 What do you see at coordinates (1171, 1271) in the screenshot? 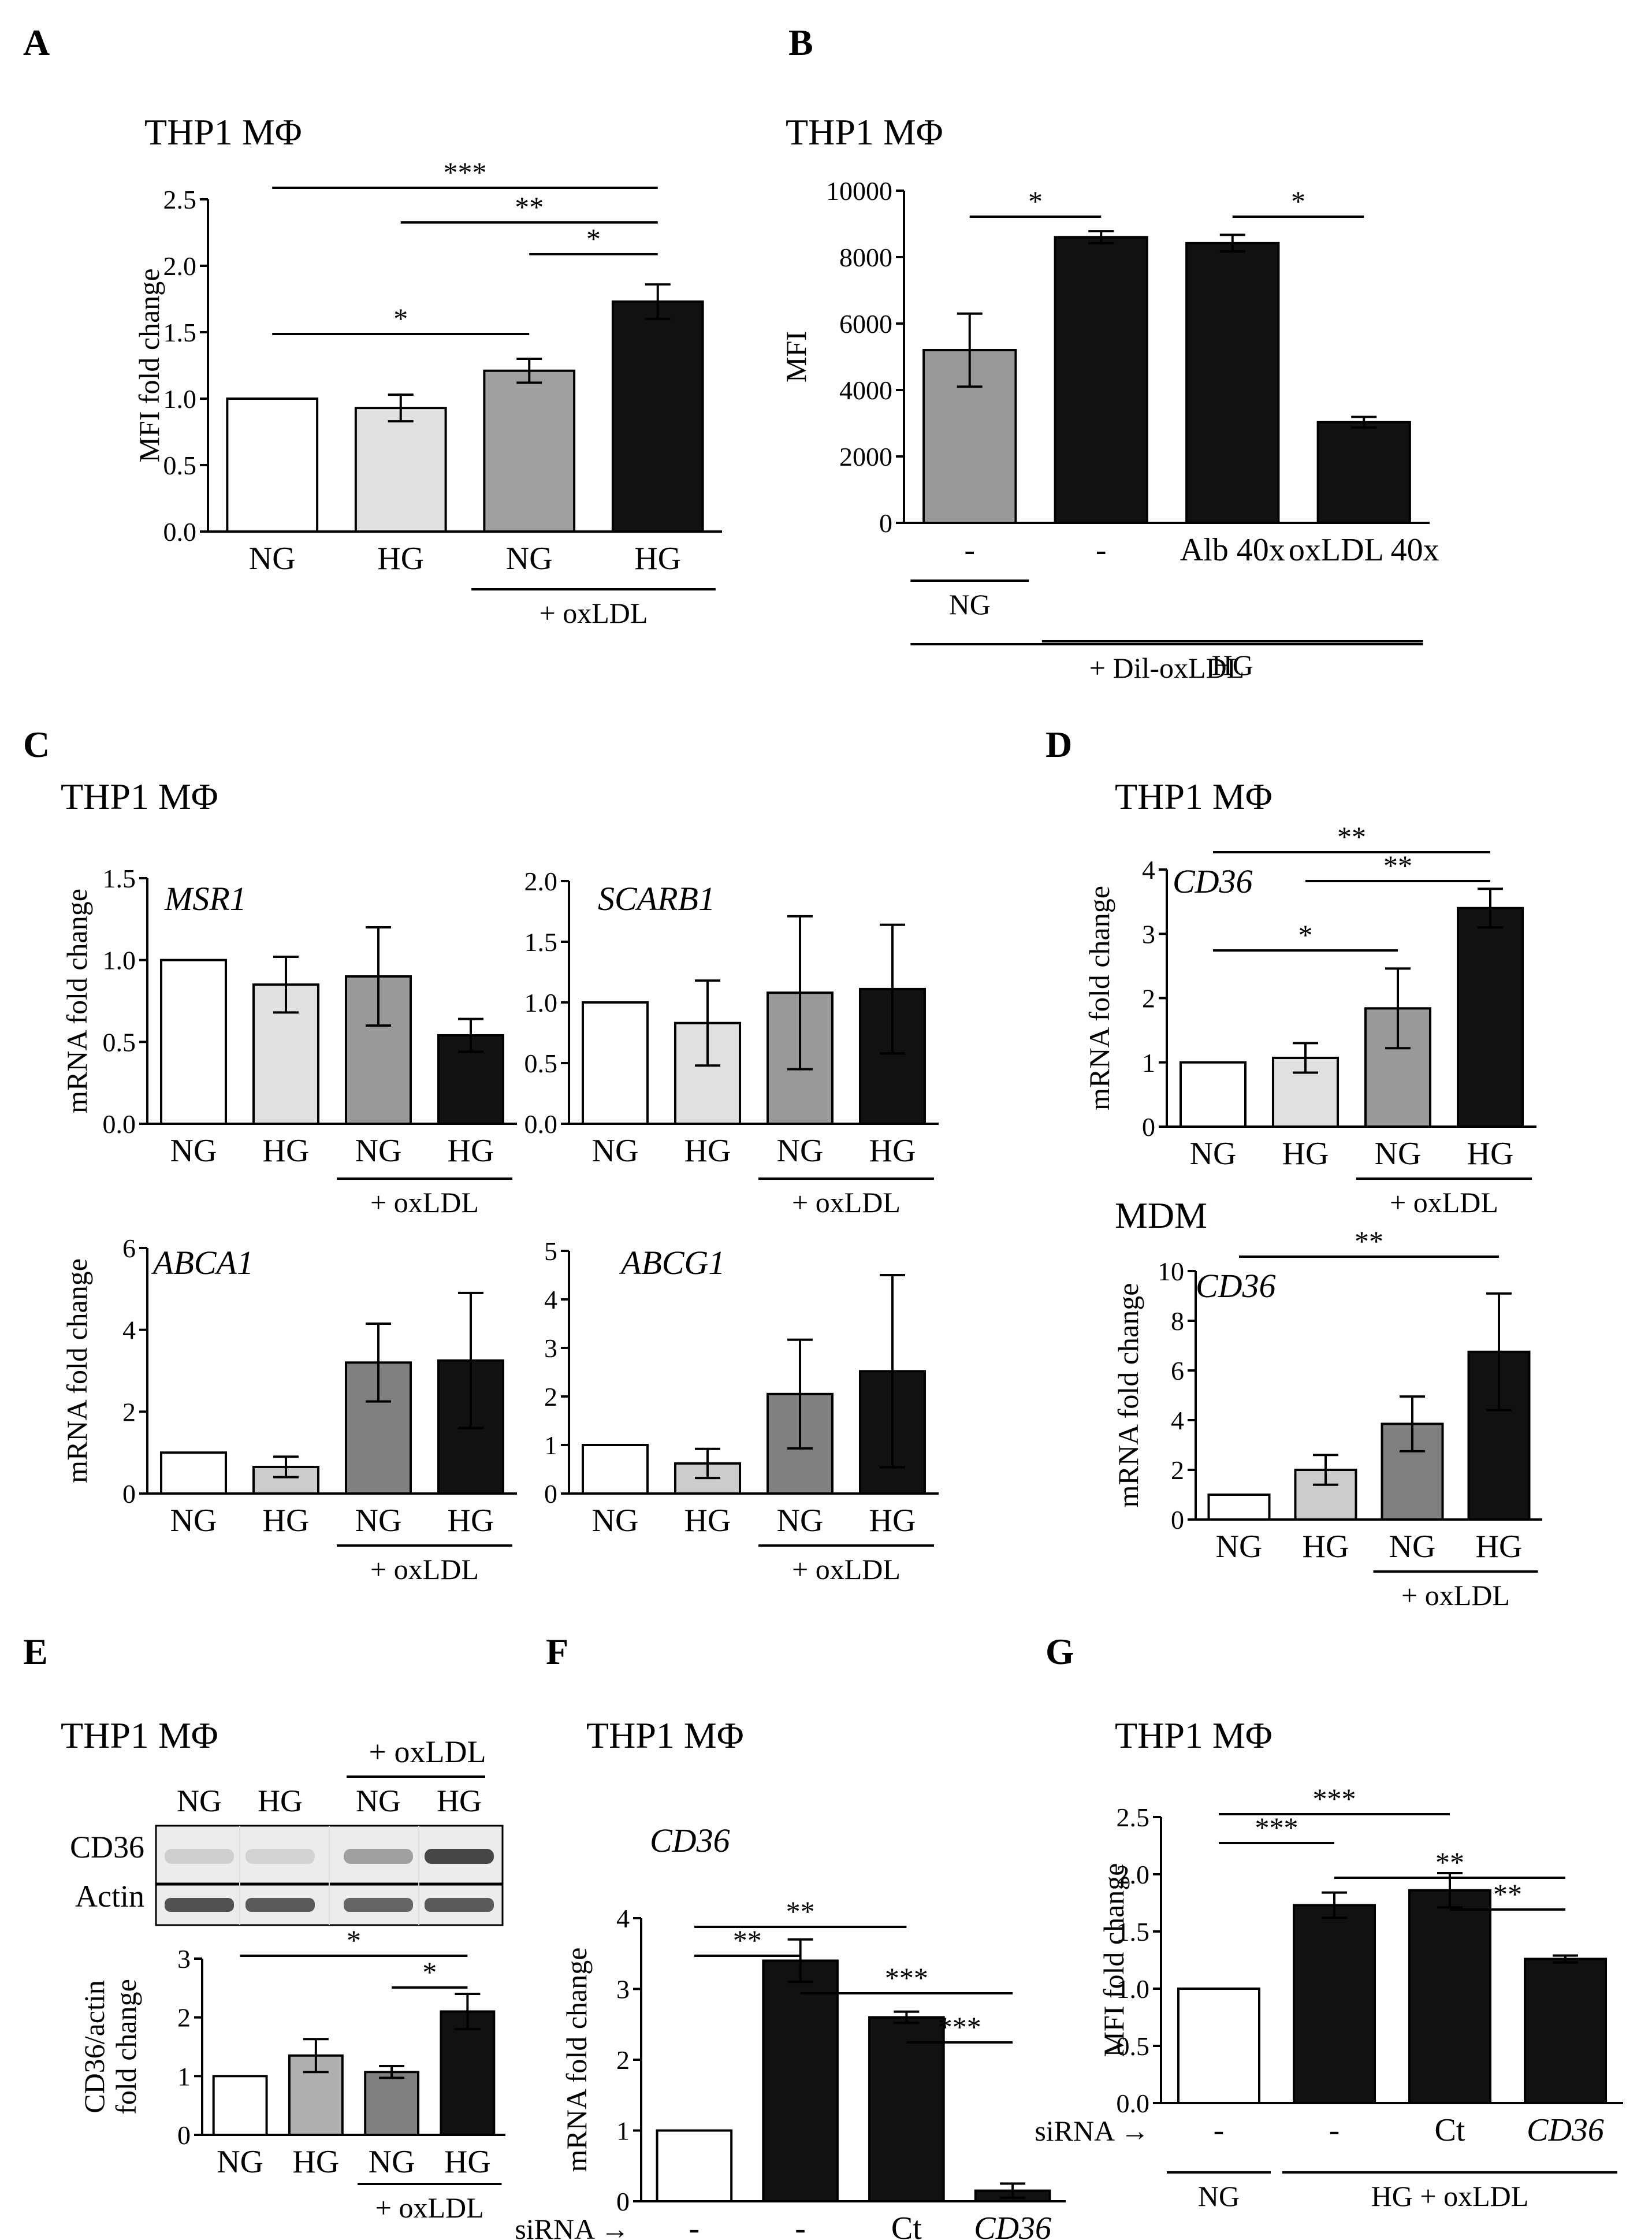
I see `y-tick-label: 10` at bounding box center [1171, 1271].